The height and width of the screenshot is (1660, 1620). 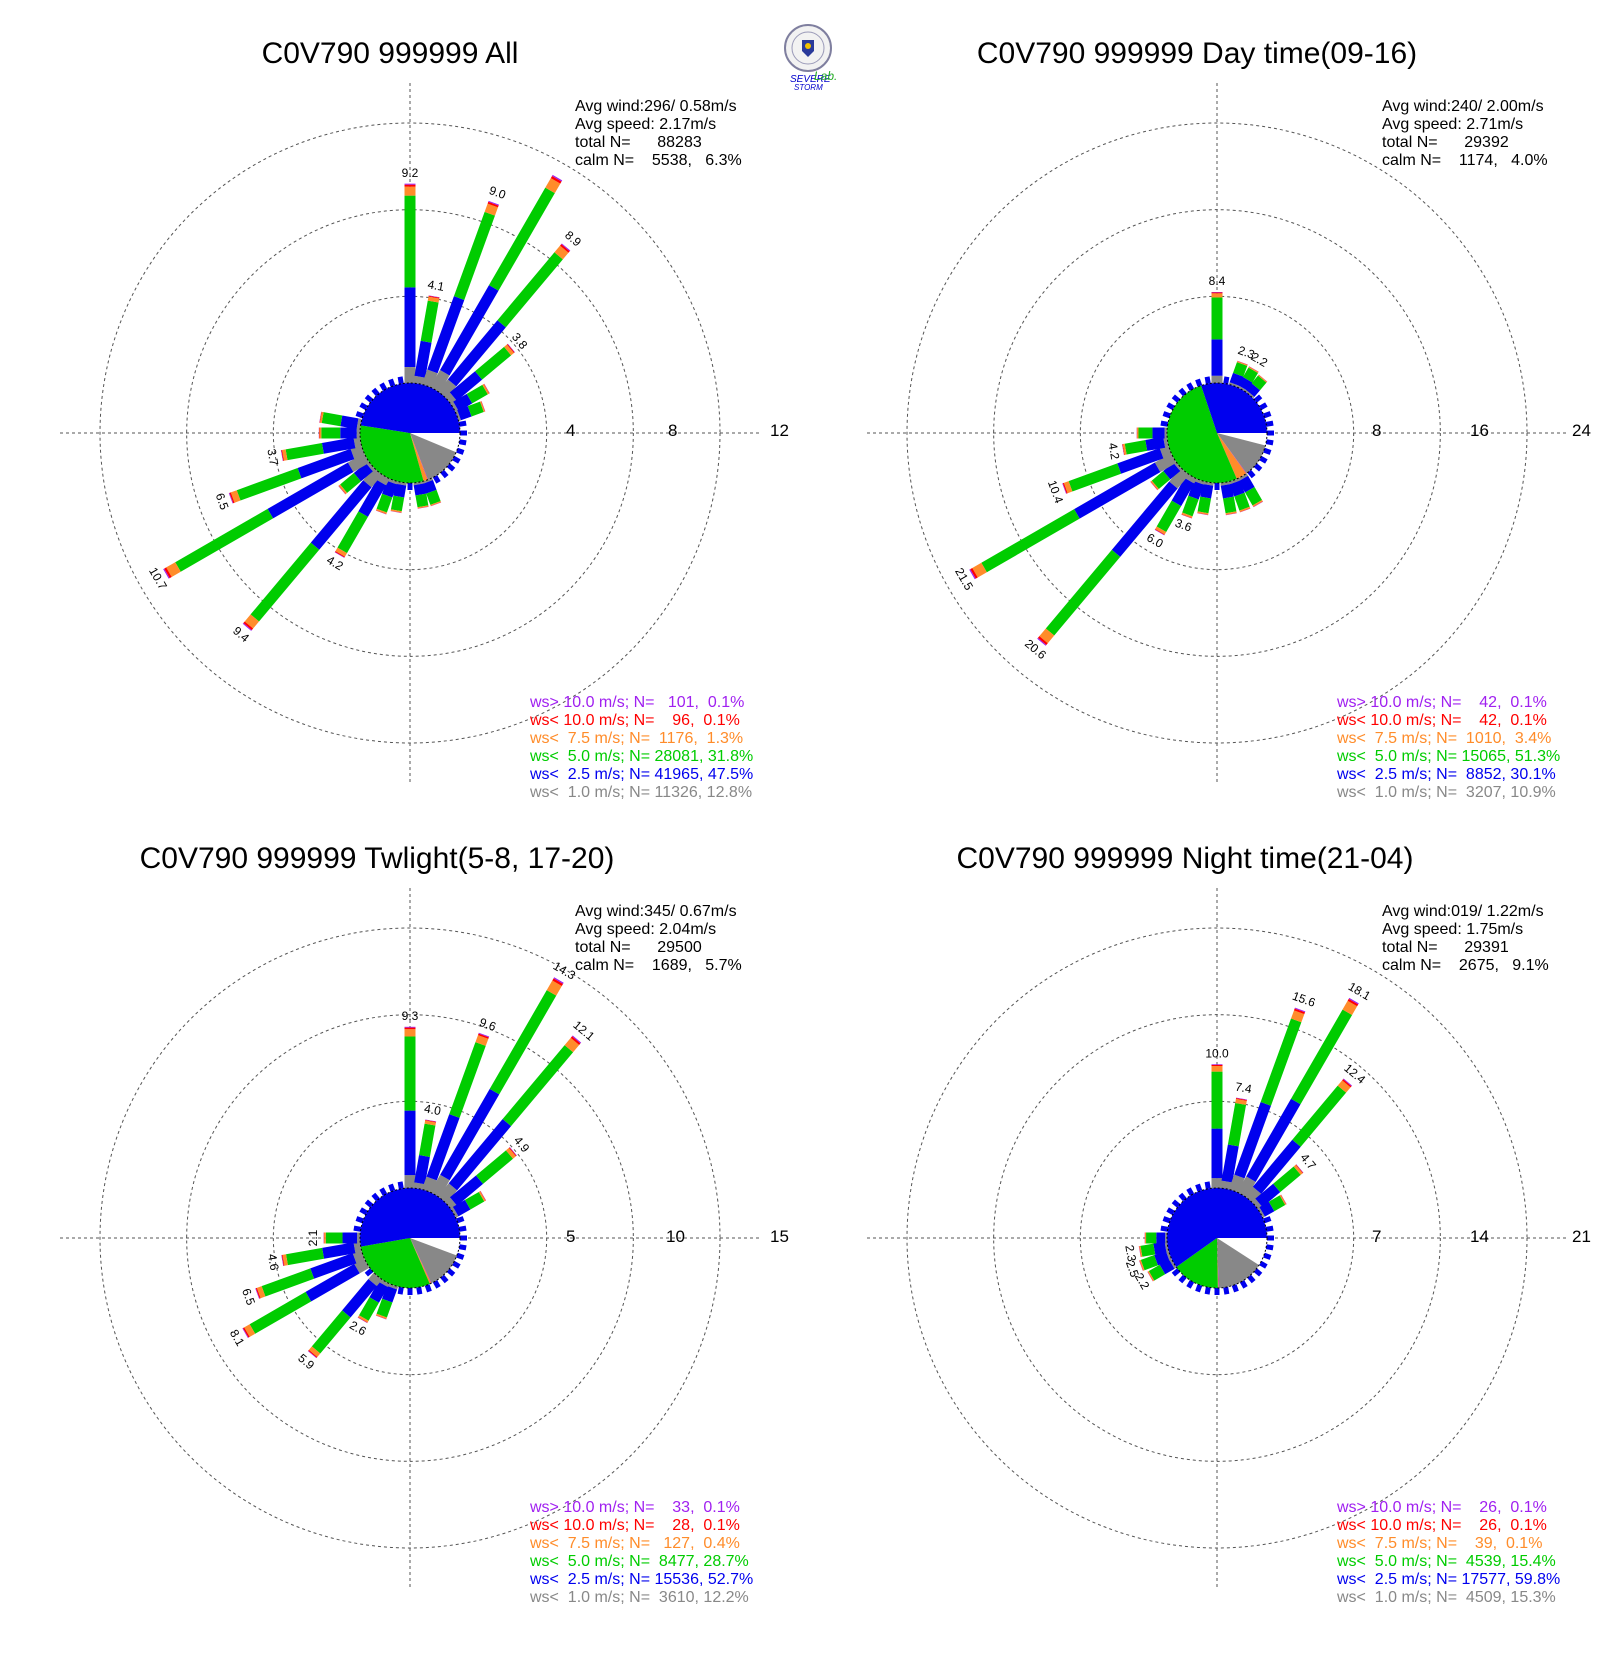 I want to click on logo-text-storm: STORM, so click(x=808, y=87).